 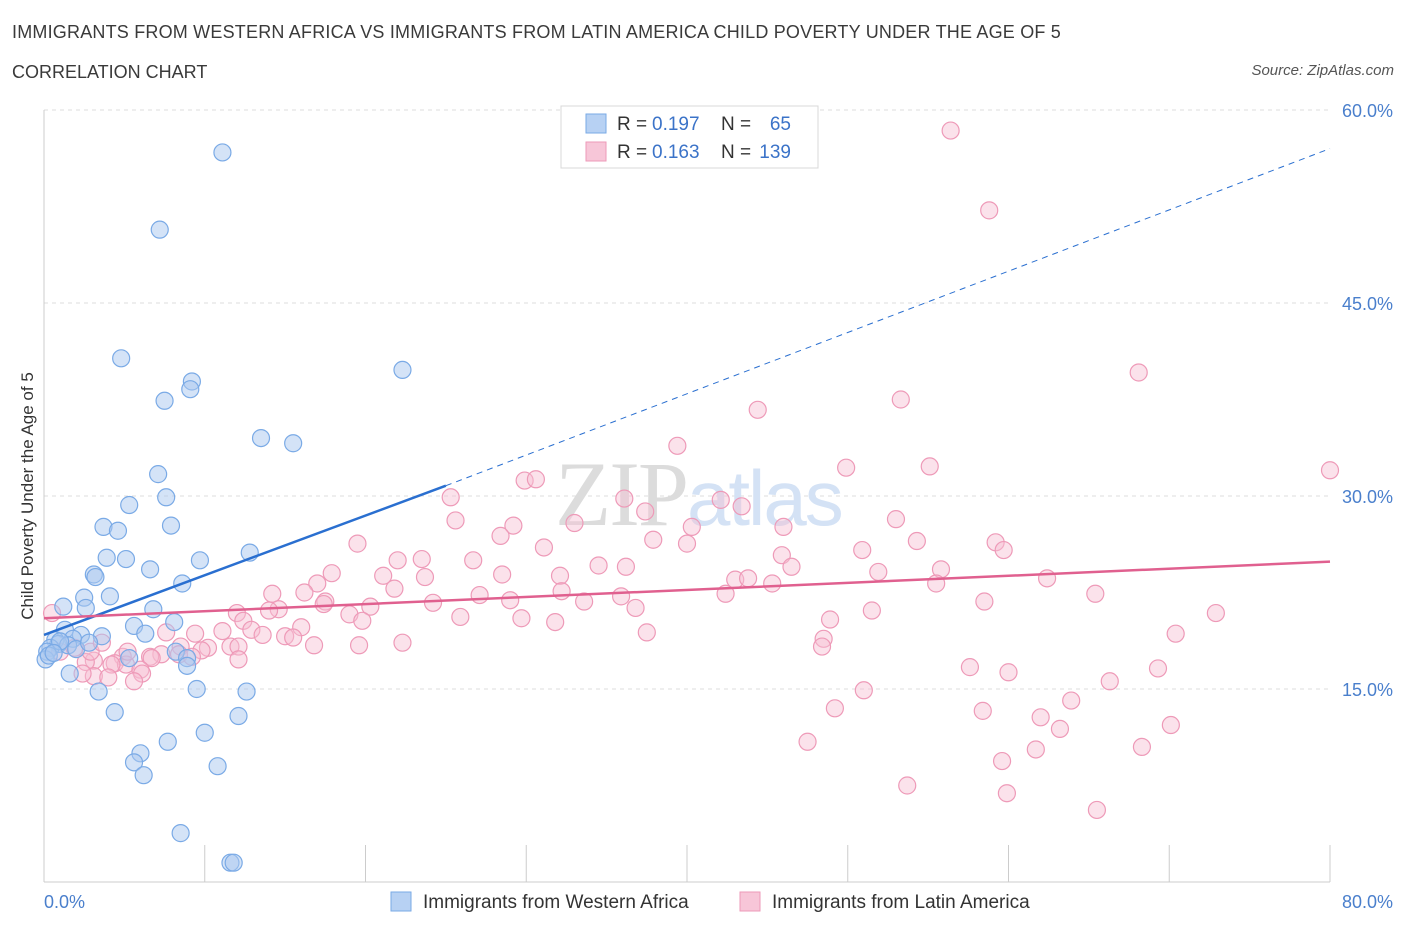 I want to click on bottom-legend-label-blue: Immigrants from Western Africa, so click(x=556, y=902).